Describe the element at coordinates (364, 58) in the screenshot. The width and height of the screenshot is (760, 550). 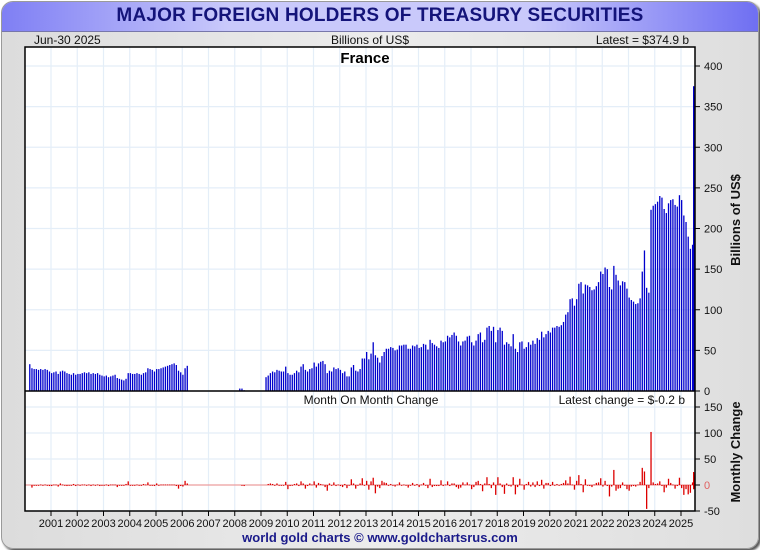
I see `country-title: France` at that location.